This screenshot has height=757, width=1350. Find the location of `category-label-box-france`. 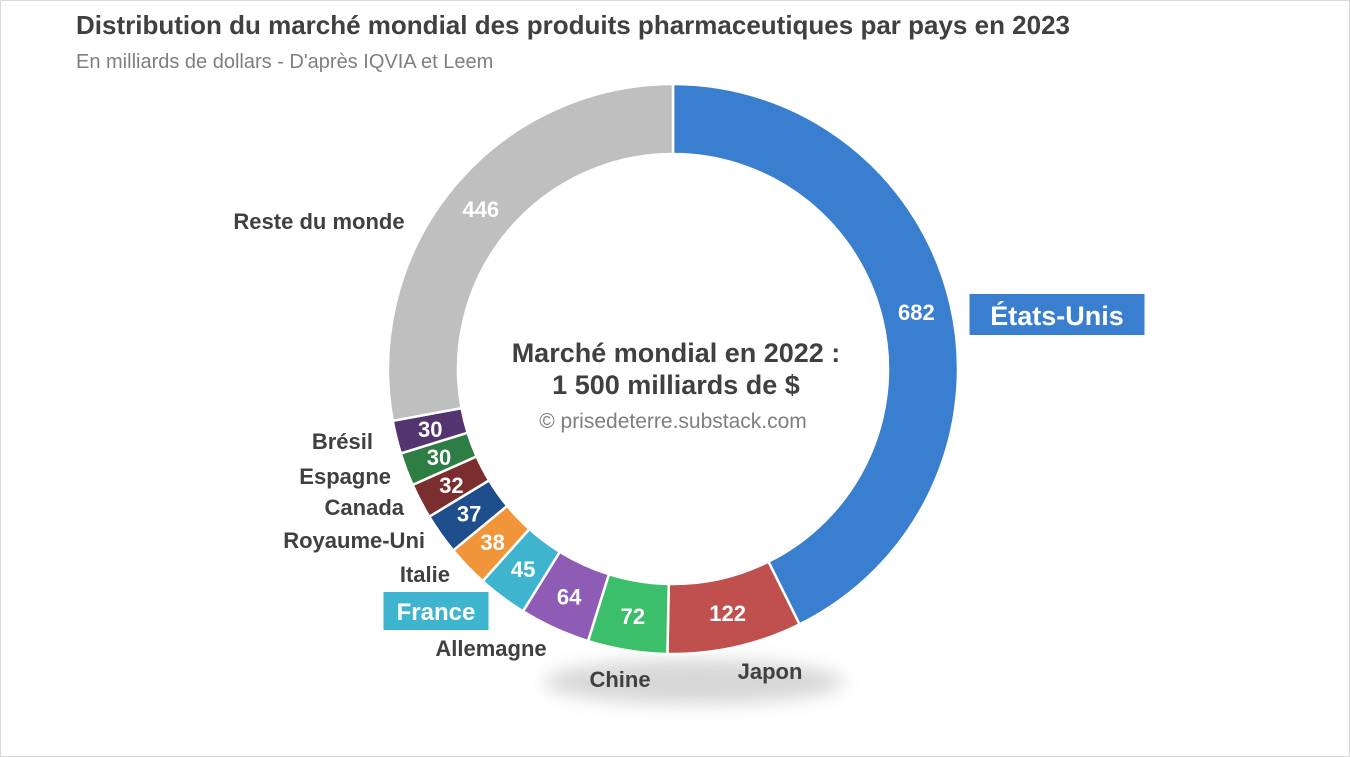

category-label-box-france is located at coordinates (436, 611).